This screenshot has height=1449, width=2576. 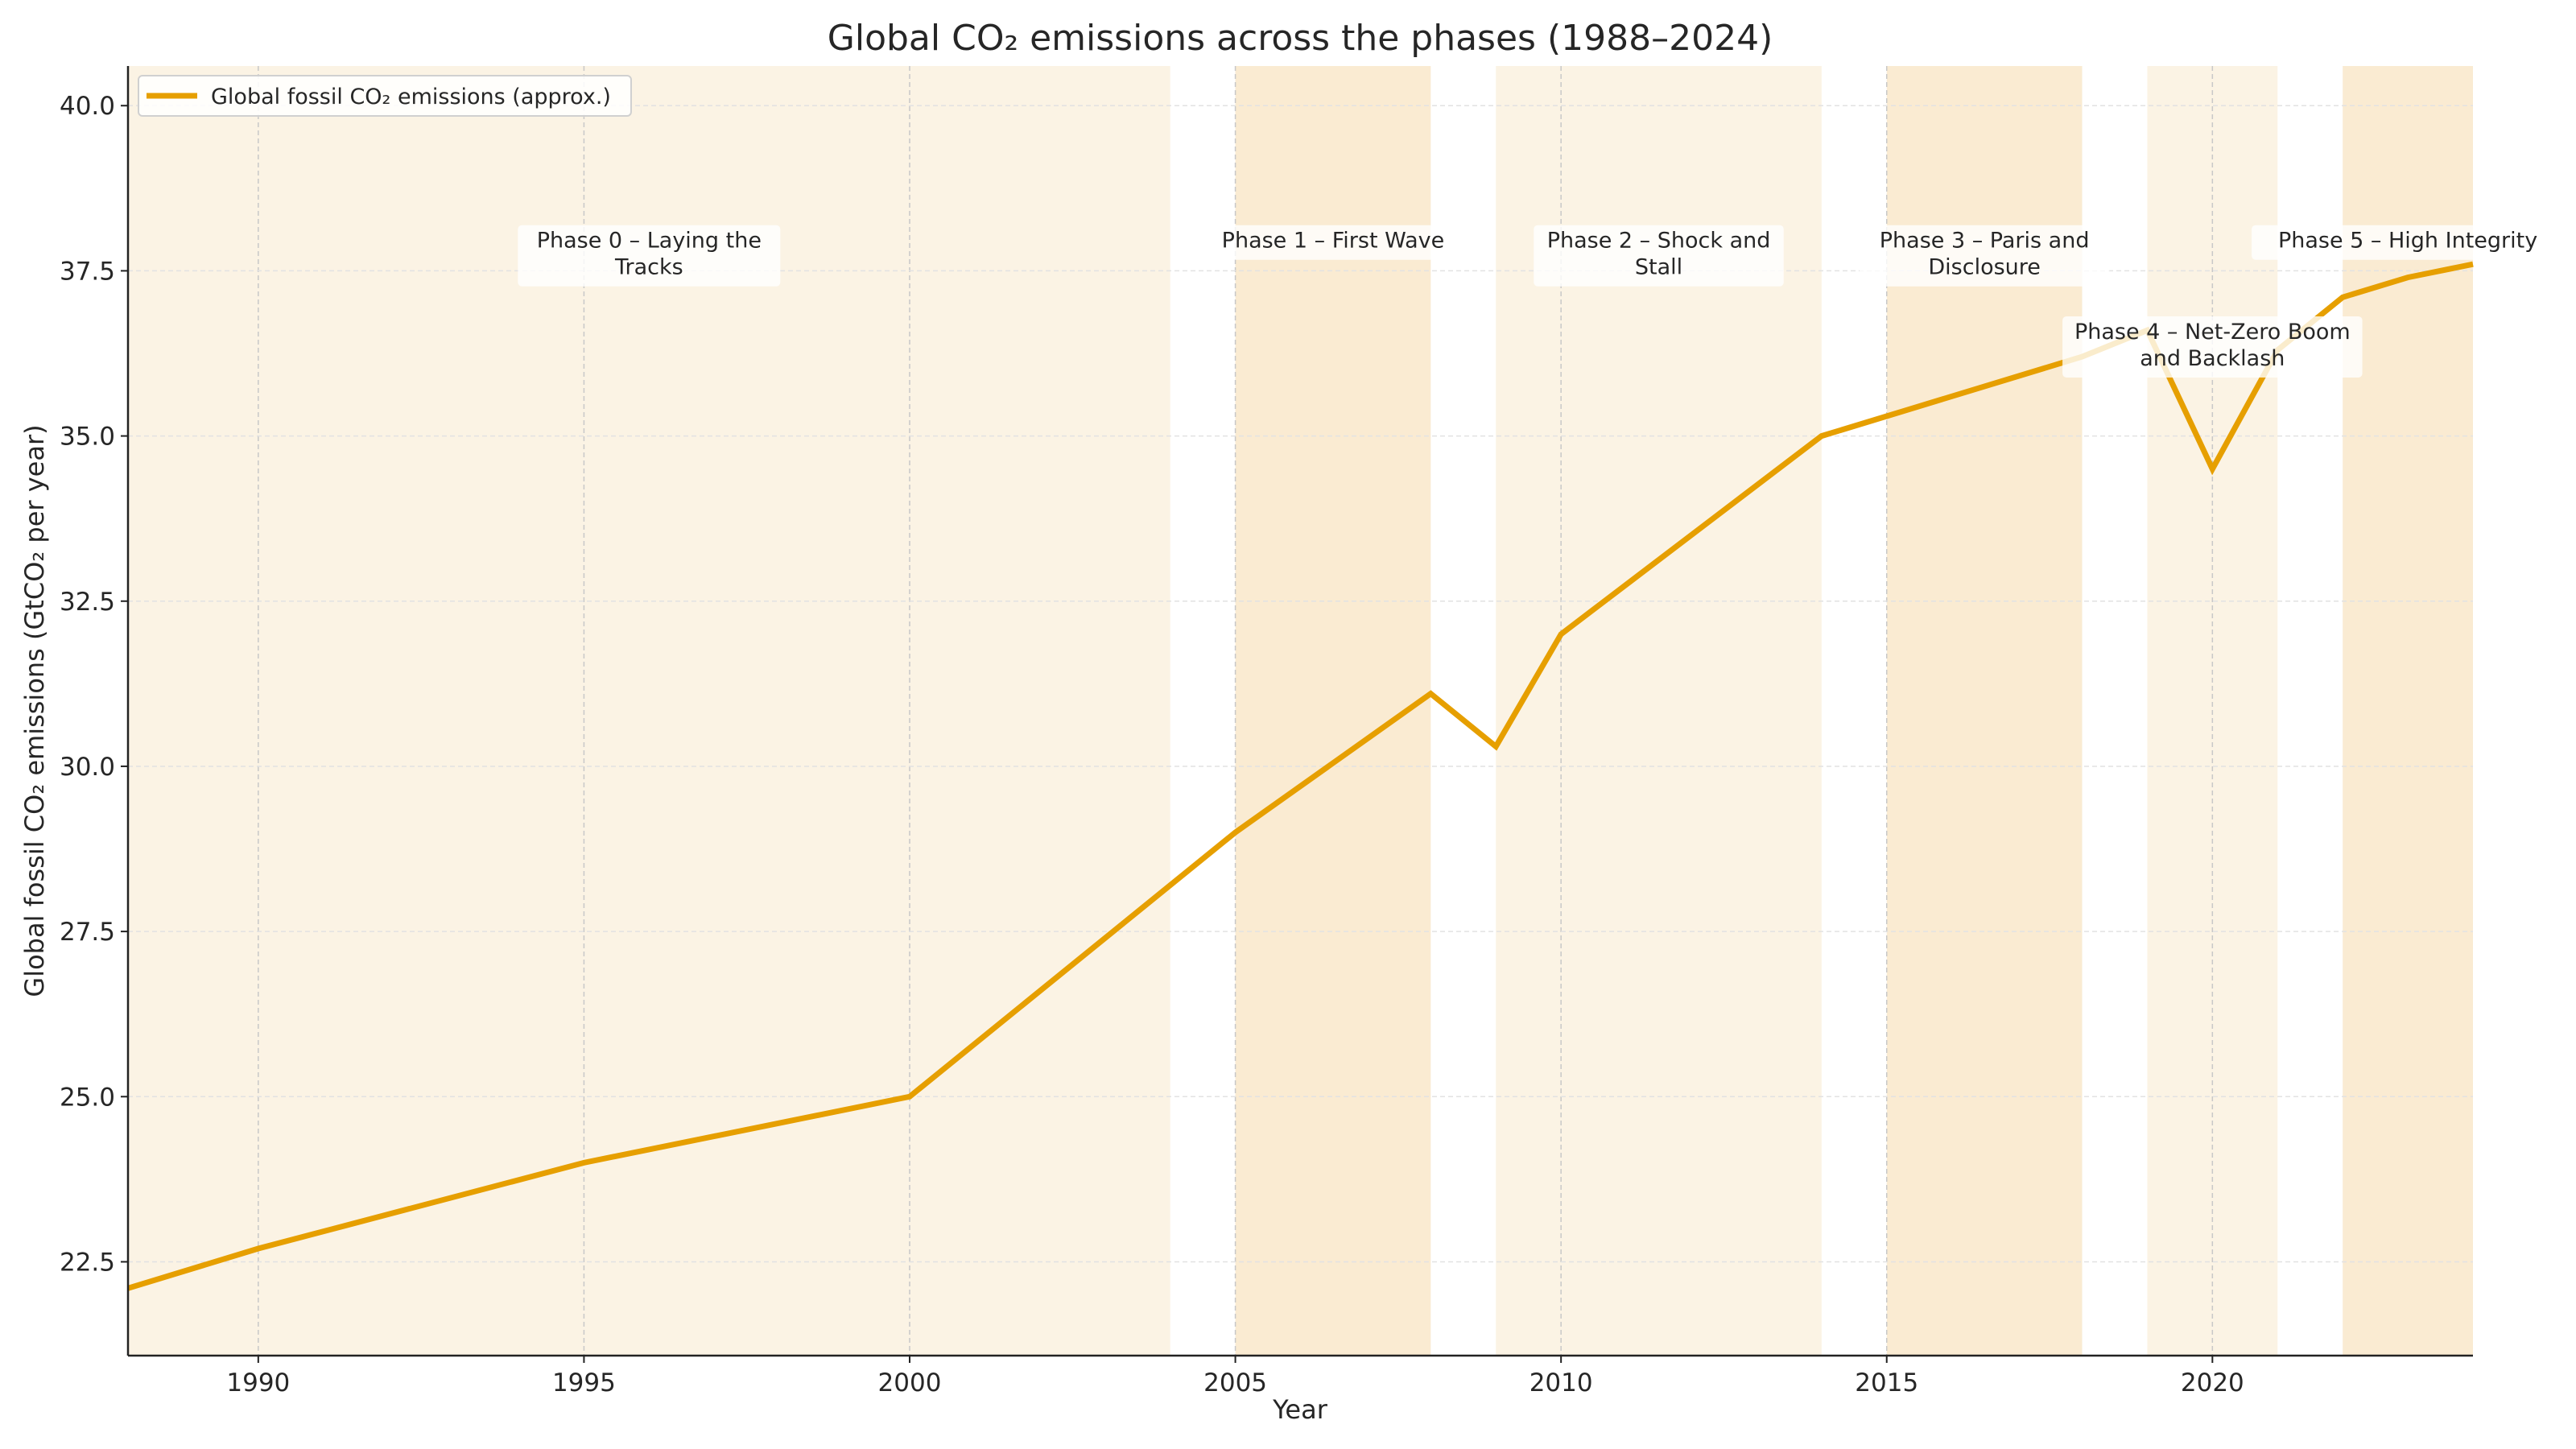 What do you see at coordinates (87, 437) in the screenshot?
I see `y-tick-label: 35.0` at bounding box center [87, 437].